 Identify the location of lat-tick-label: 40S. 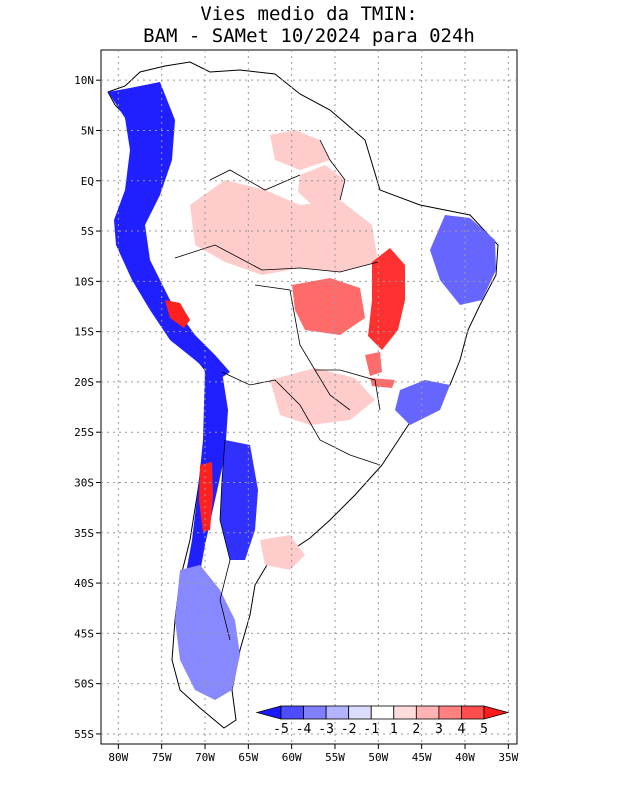
(84, 583).